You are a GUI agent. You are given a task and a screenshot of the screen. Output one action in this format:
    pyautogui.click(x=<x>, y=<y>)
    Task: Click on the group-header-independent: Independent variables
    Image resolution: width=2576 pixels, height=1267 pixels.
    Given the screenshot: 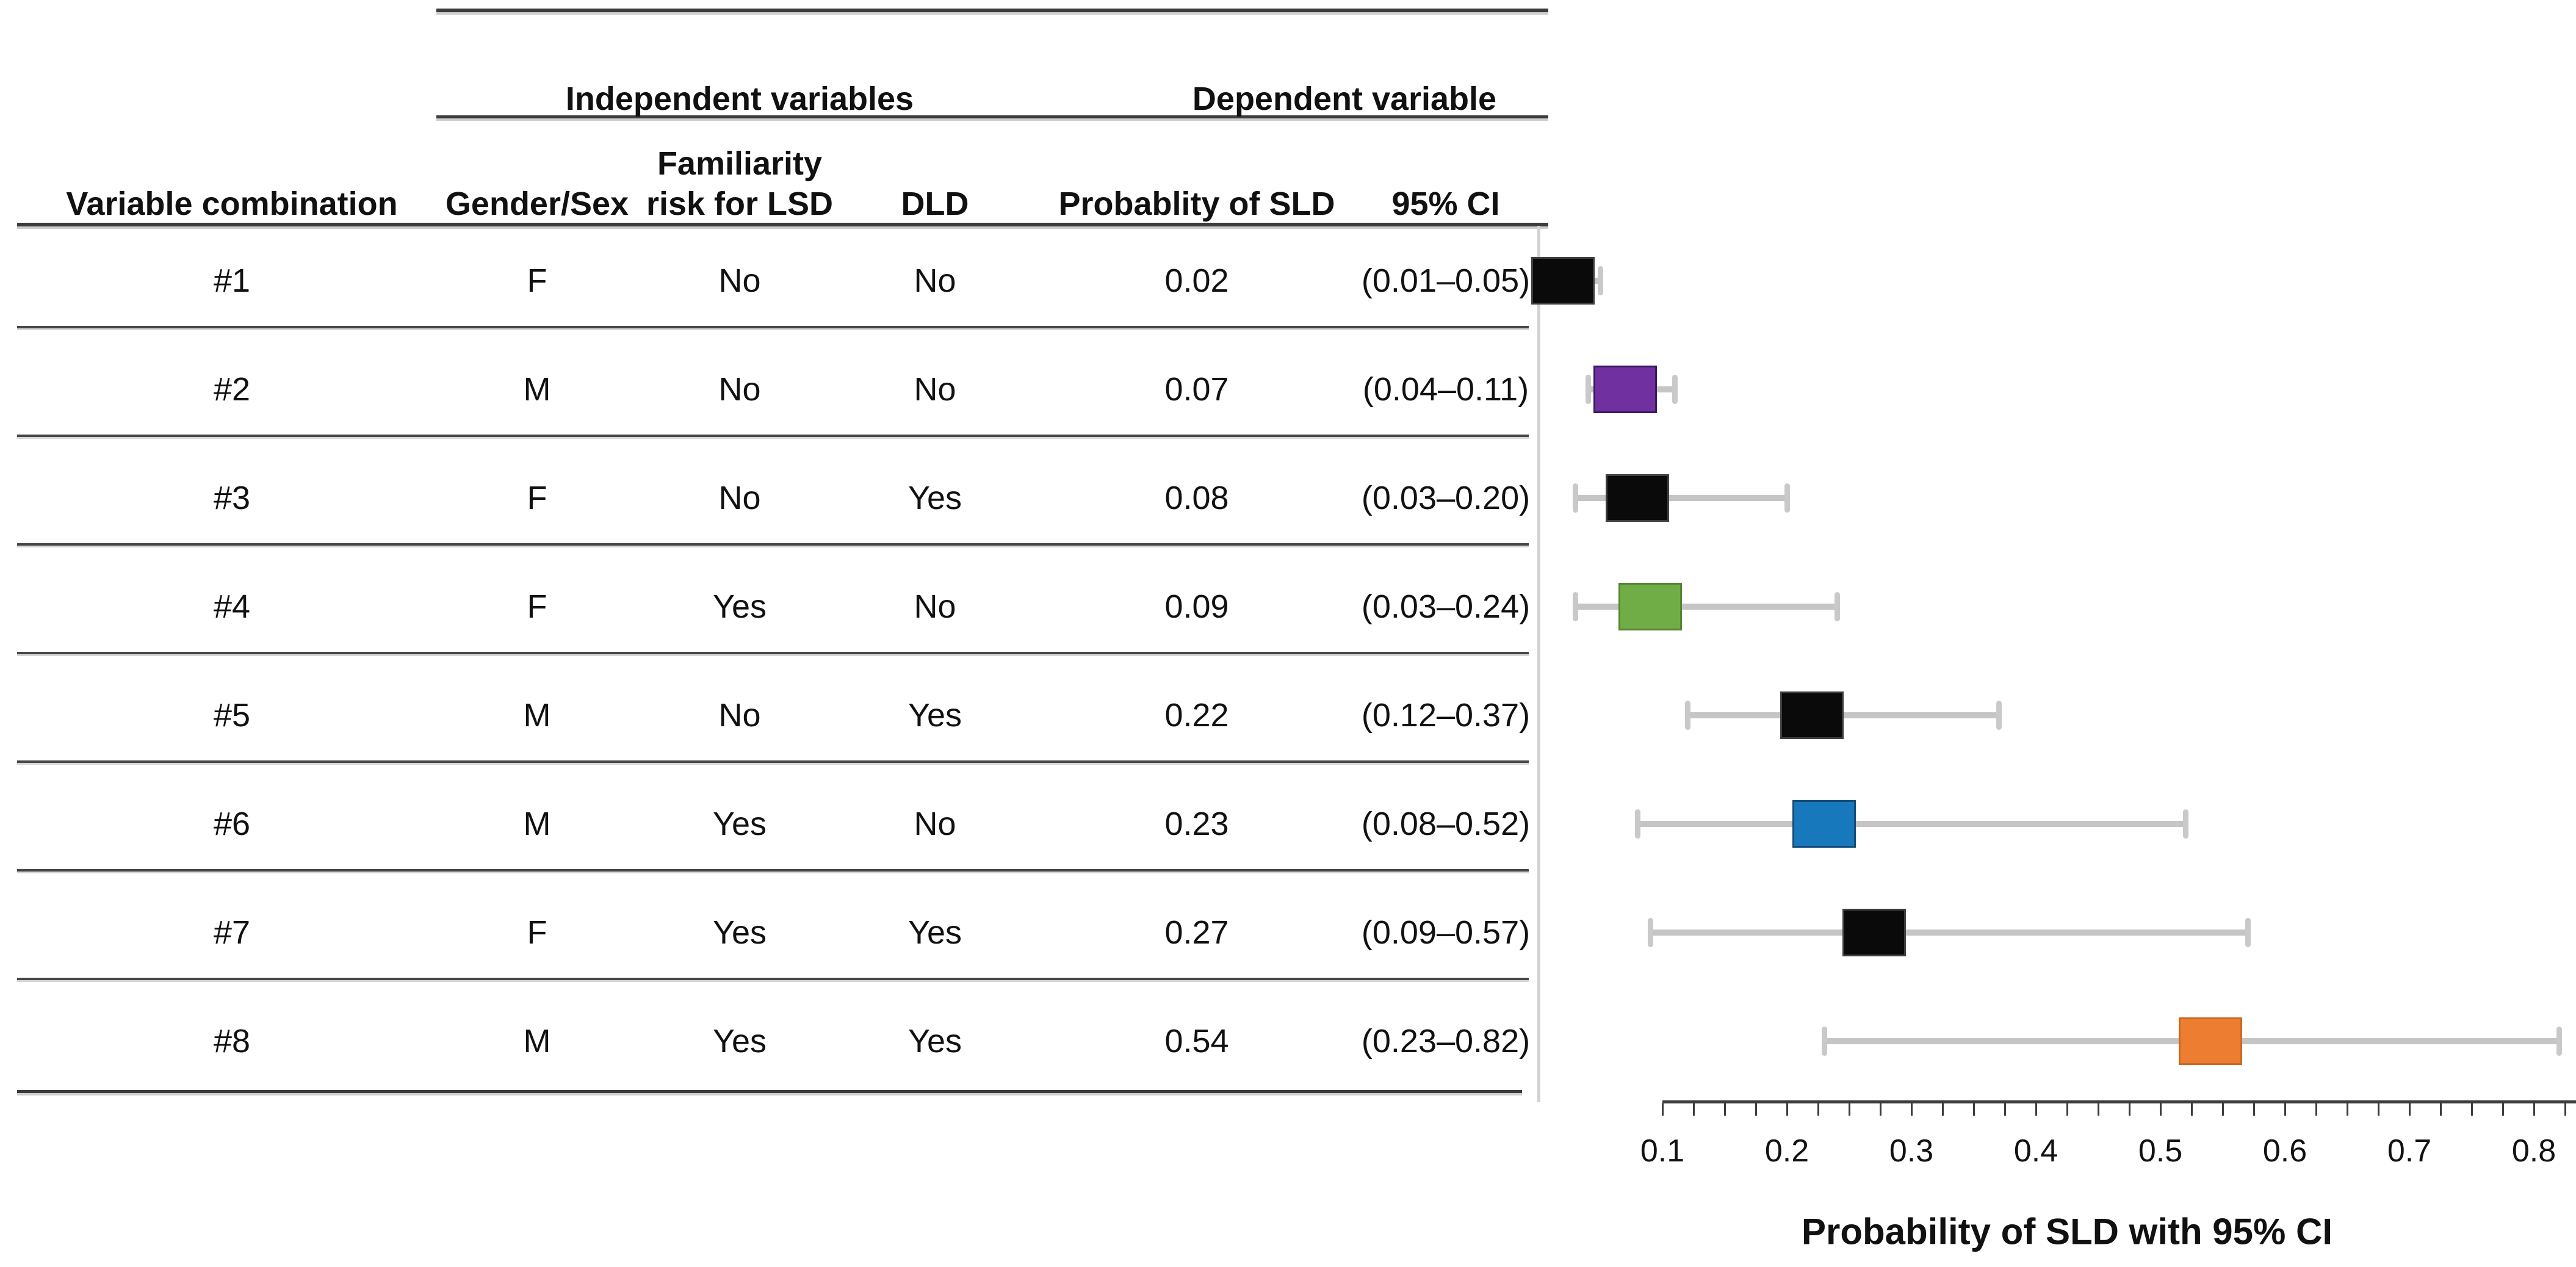 What is the action you would take?
    pyautogui.click(x=739, y=99)
    